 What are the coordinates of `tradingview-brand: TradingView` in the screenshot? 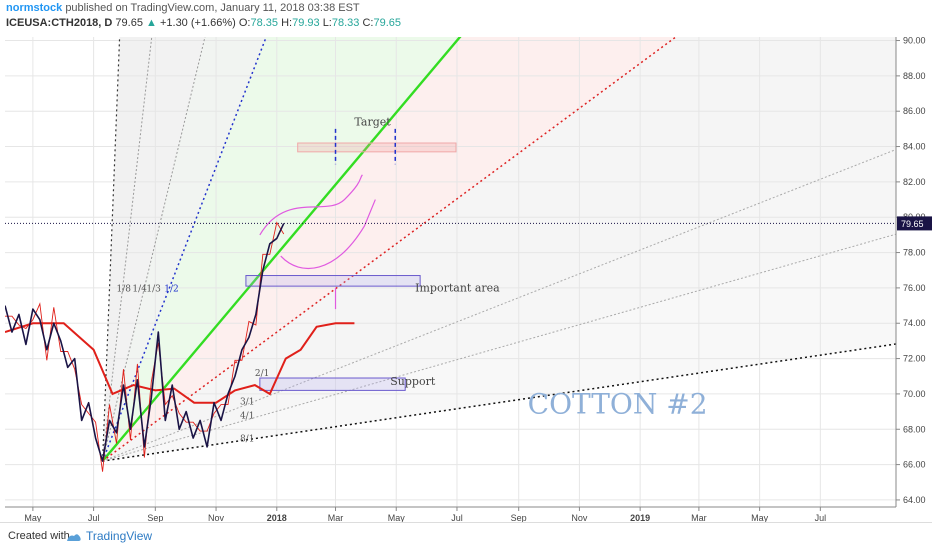 It's located at (119, 536).